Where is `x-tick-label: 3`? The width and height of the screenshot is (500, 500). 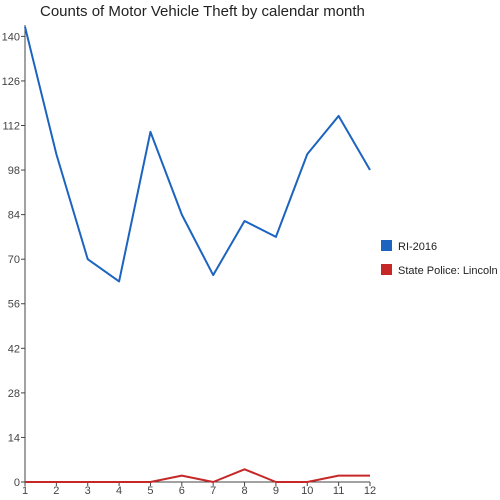 x-tick-label: 3 is located at coordinates (88, 491).